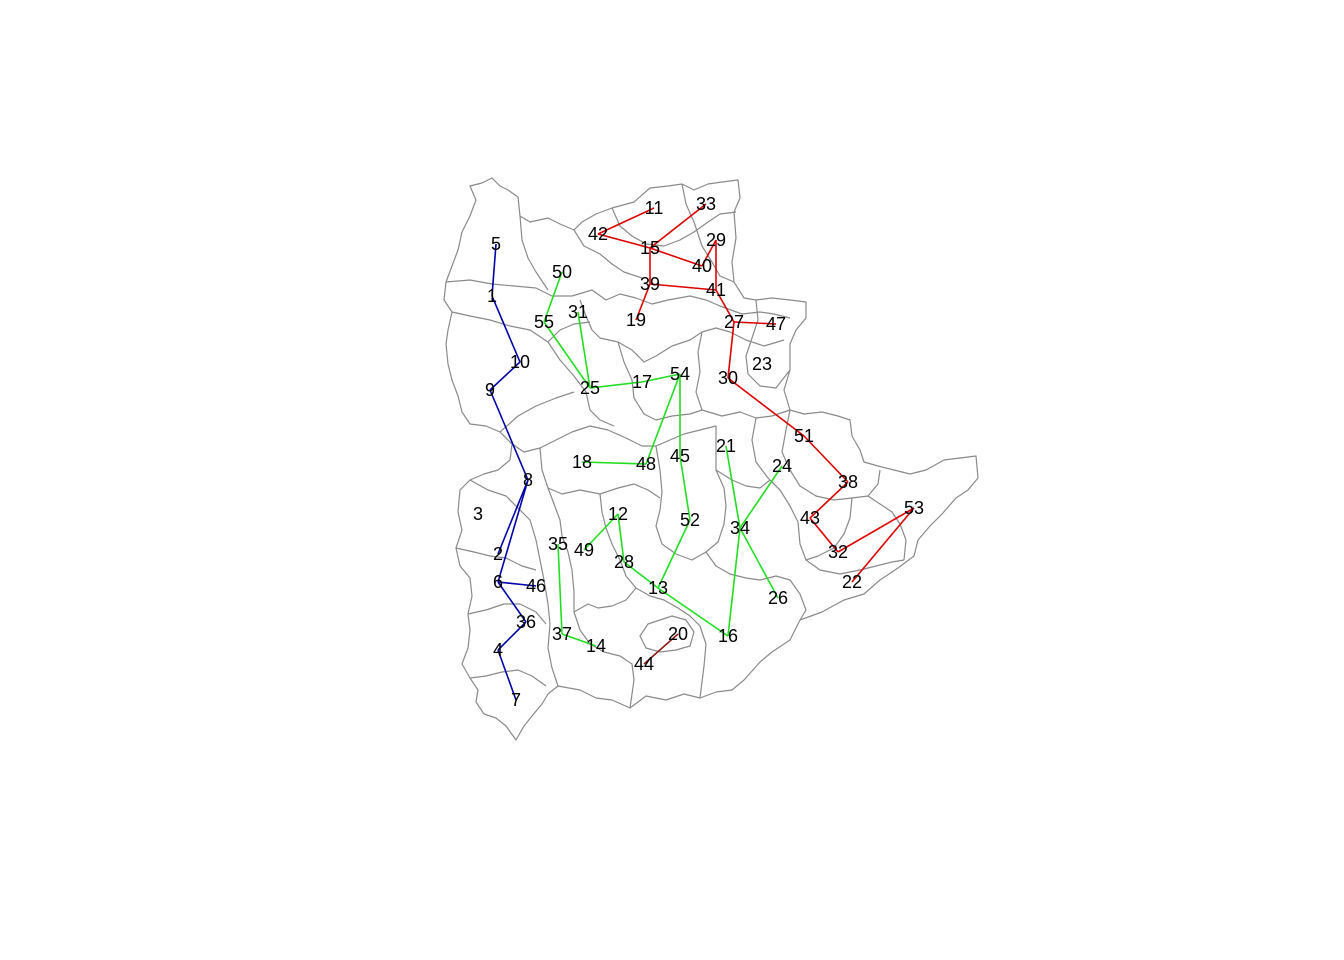 This screenshot has width=1344, height=960. What do you see at coordinates (650, 284) in the screenshot?
I see `node-label-39: 39` at bounding box center [650, 284].